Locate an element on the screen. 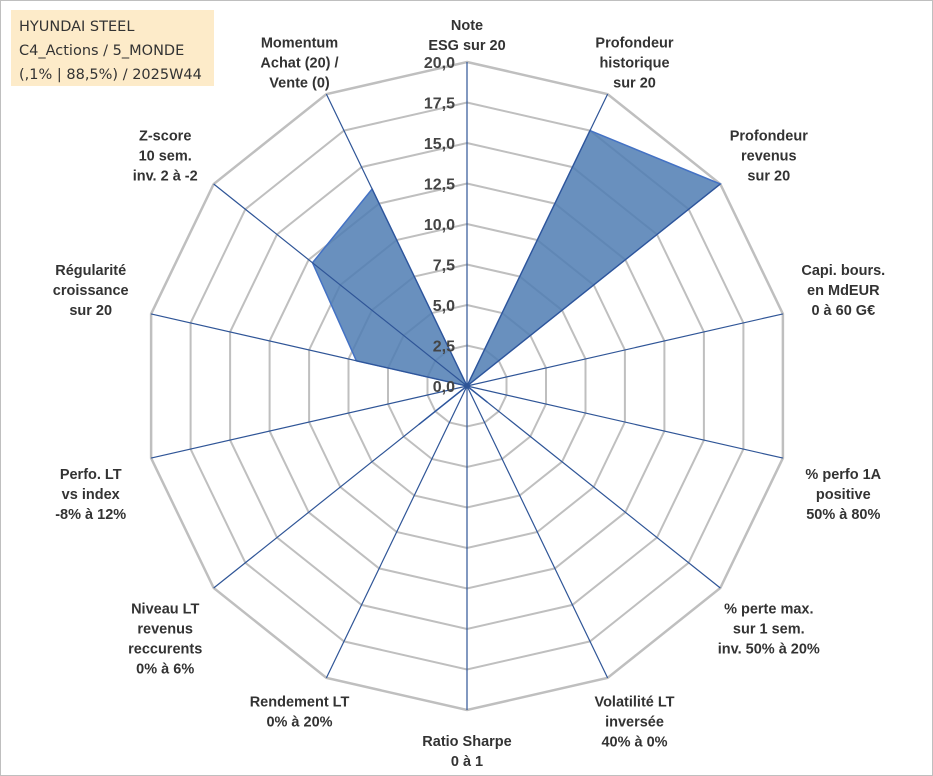 This screenshot has width=933, height=776. axis-label-3: Capi. bours. en MdEUR 0 à 60 G€ is located at coordinates (843, 291).